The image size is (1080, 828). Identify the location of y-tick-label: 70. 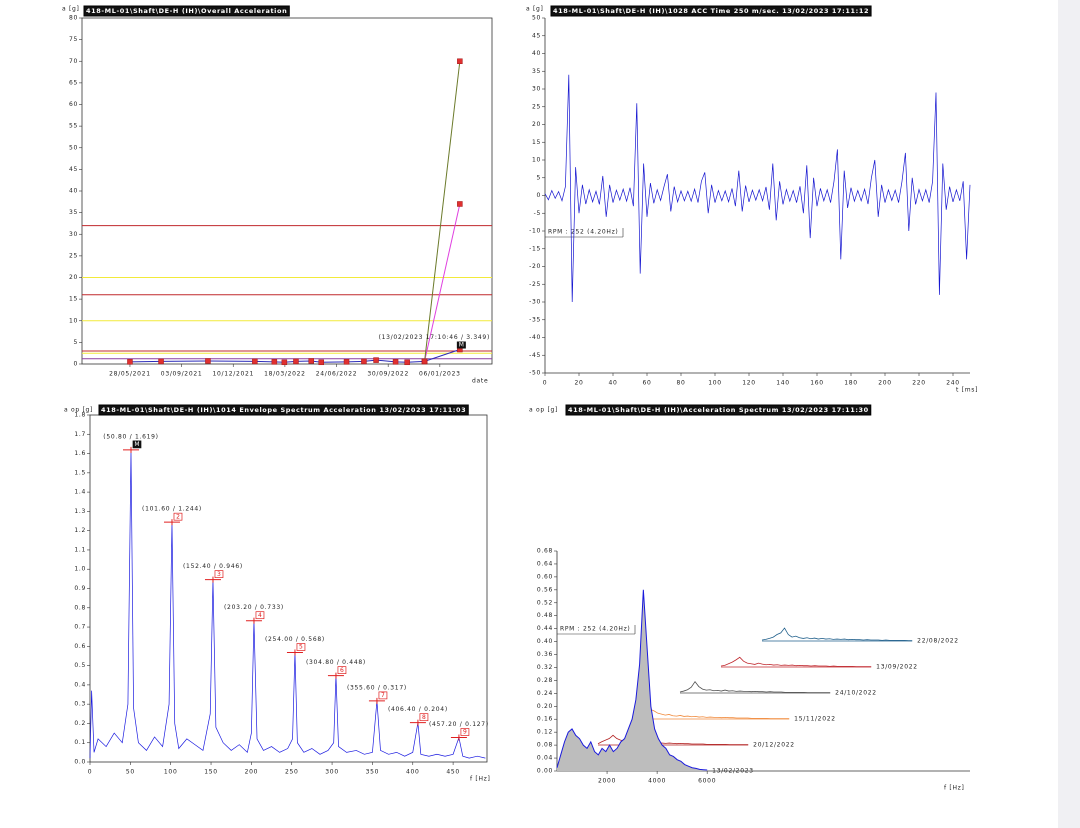
(73, 61).